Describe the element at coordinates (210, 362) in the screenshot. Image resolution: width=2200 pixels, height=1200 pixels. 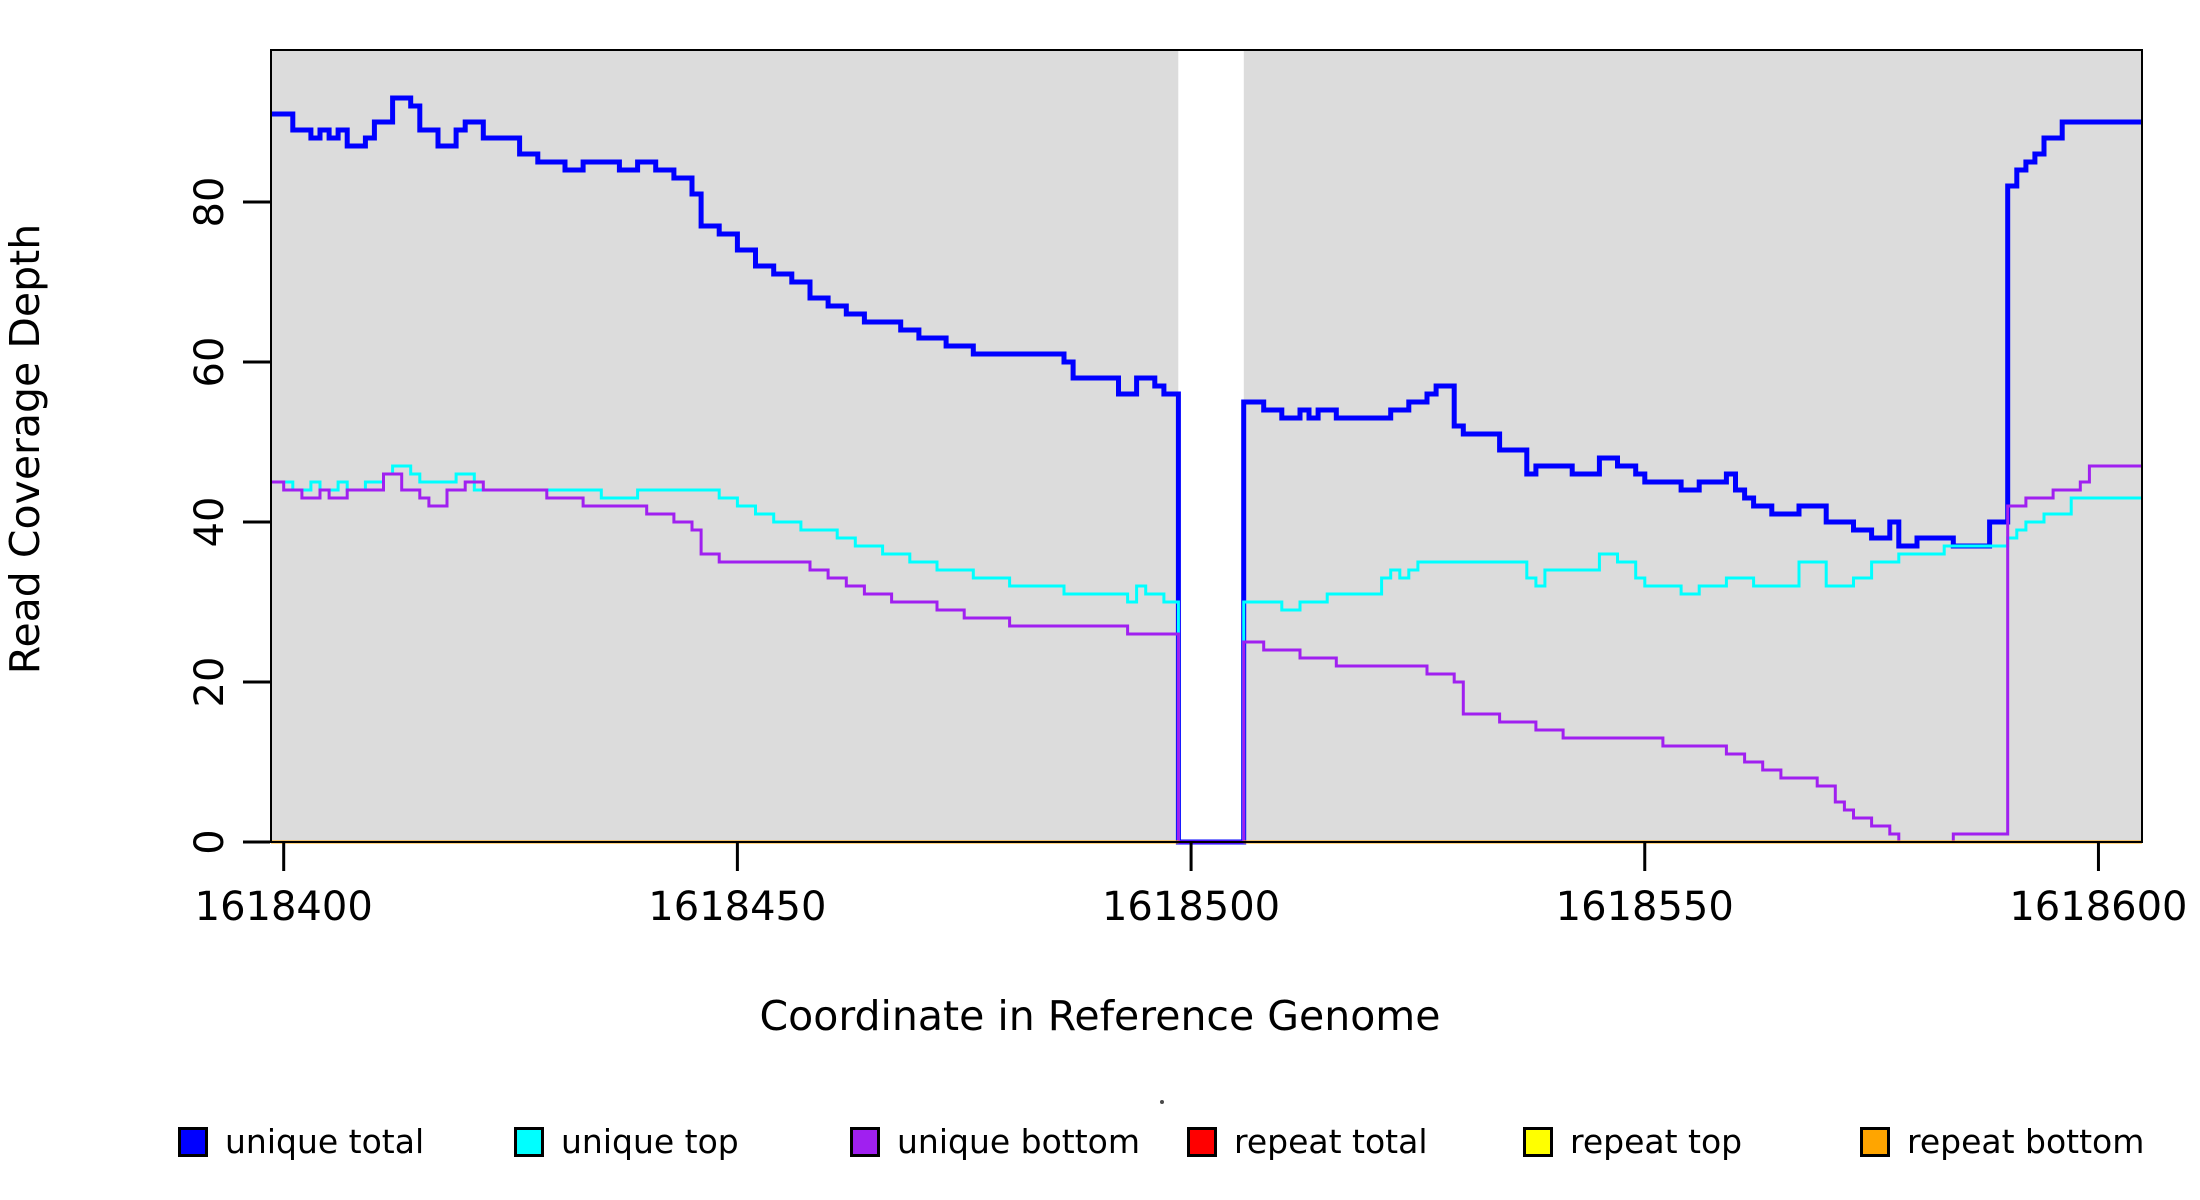
I see `y-axis-tick-label: 60` at that location.